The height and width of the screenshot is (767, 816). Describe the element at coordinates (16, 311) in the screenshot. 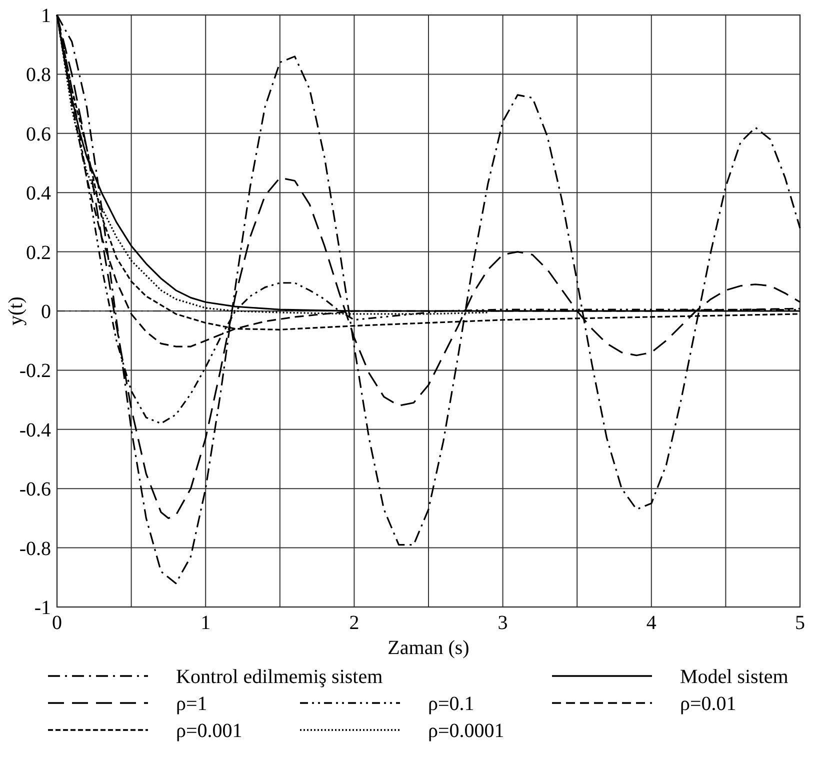

I see `y-axis-title: y(t)` at that location.